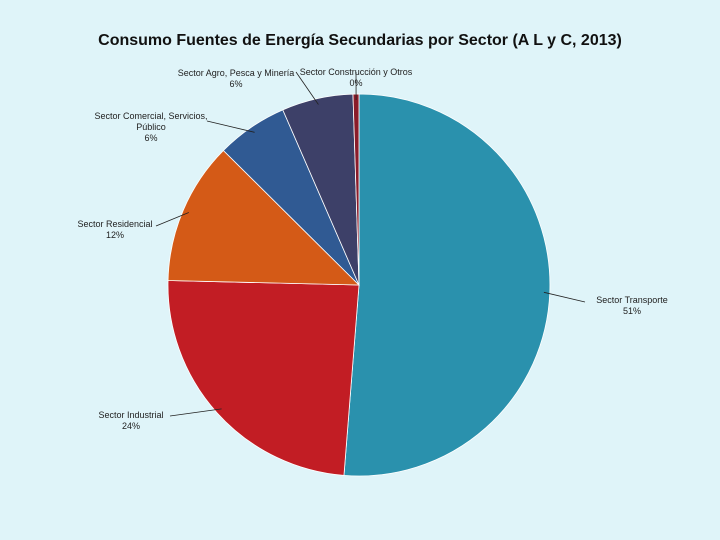 The height and width of the screenshot is (540, 720). I want to click on slice-label-1: Sector Industrial 24%, so click(130, 420).